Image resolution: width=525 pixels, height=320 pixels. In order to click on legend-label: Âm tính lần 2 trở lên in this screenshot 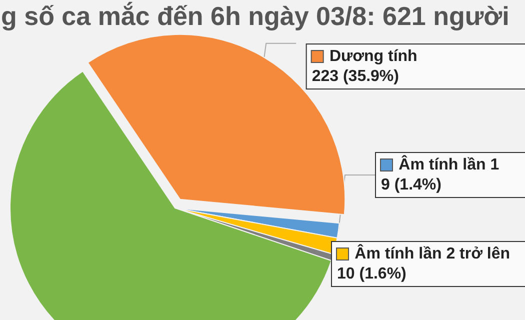, I will do `click(432, 253)`.